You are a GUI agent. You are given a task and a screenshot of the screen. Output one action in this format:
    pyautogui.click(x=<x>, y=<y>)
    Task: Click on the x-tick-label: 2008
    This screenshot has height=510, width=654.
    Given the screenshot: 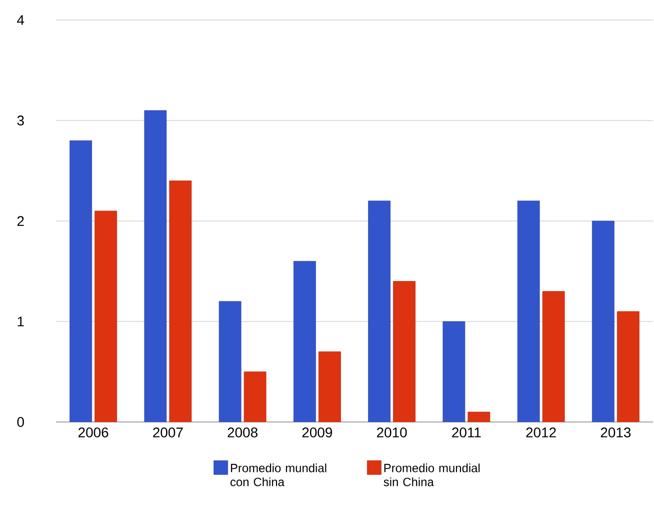 What is the action you would take?
    pyautogui.click(x=243, y=433)
    